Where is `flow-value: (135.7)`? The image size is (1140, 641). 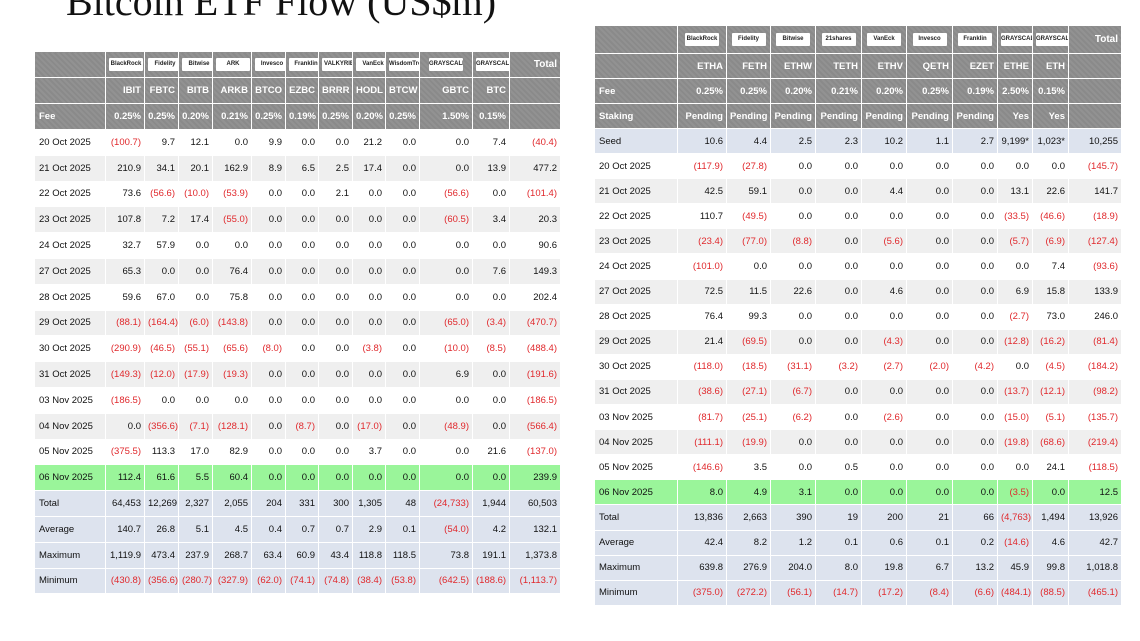 flow-value: (135.7) is located at coordinates (1095, 417).